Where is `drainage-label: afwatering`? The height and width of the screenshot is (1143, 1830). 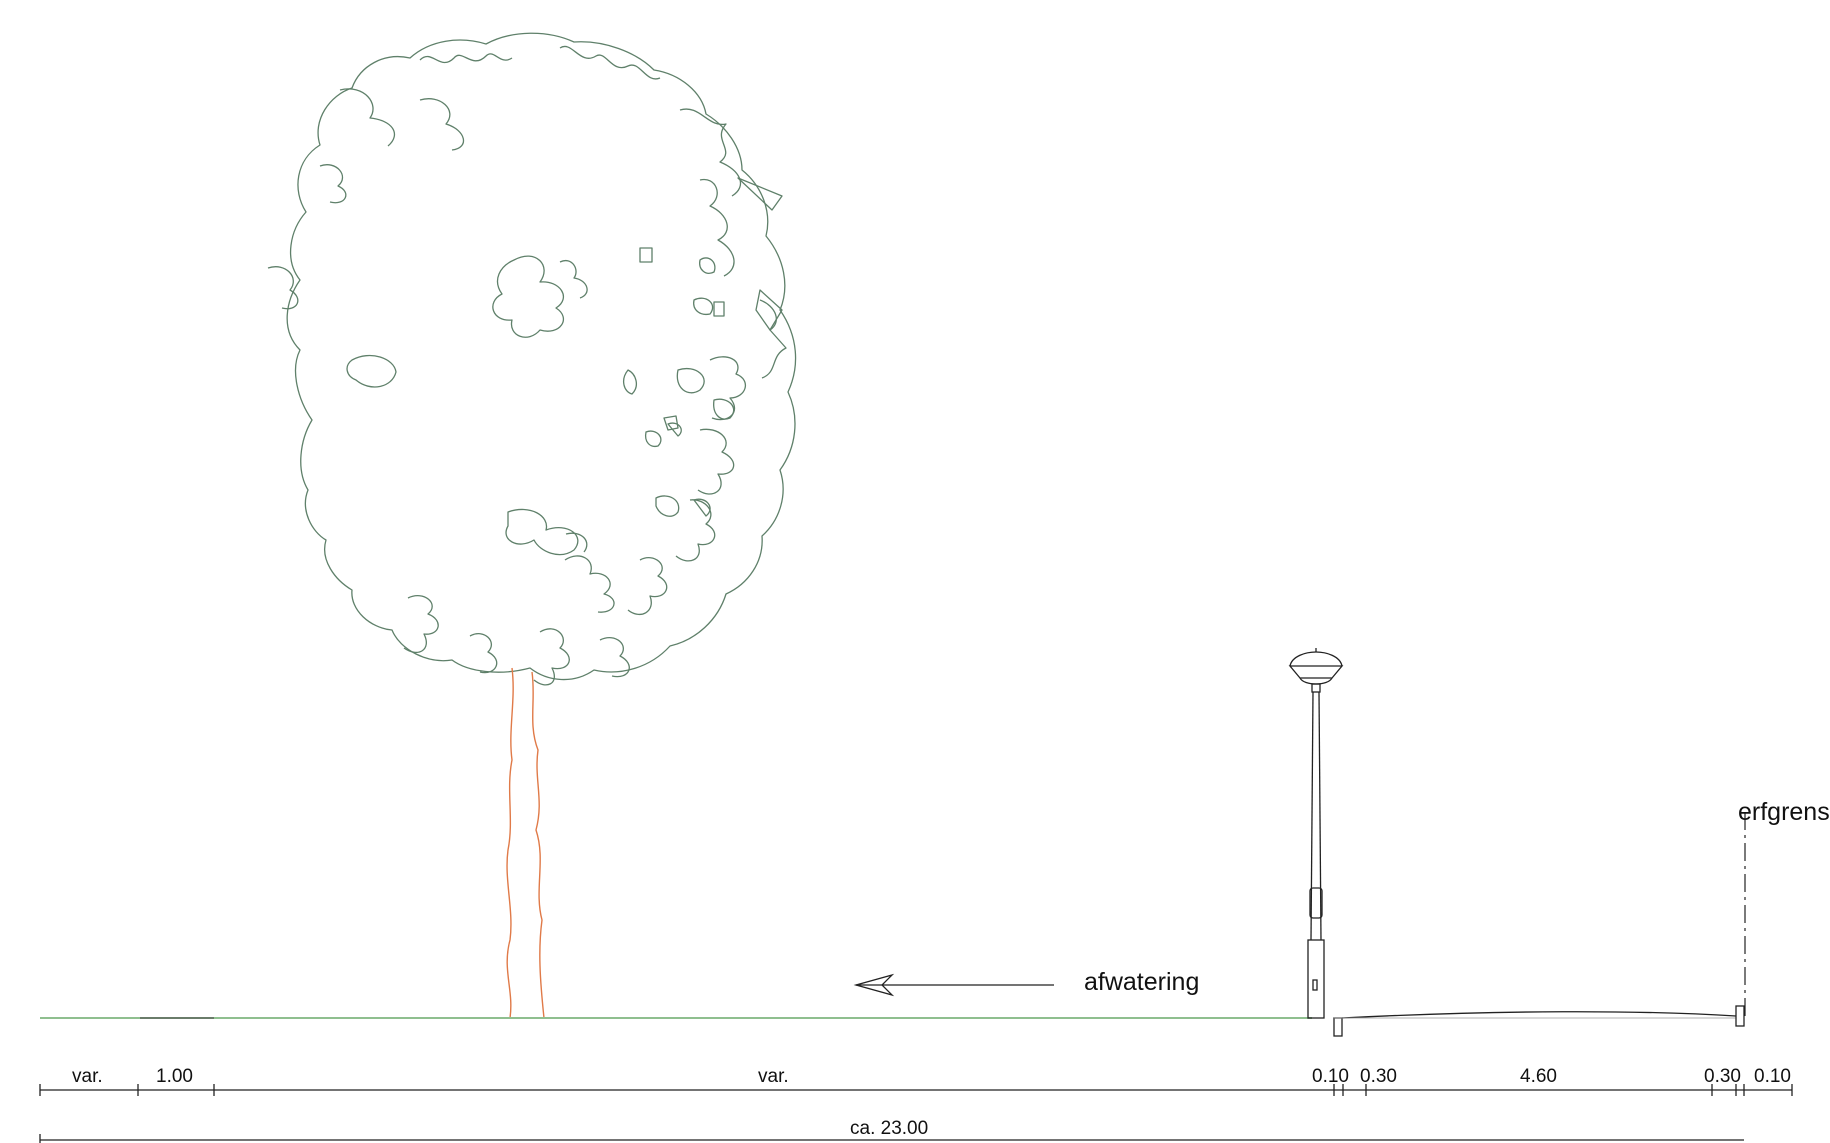
drainage-label: afwatering is located at coordinates (1141, 982).